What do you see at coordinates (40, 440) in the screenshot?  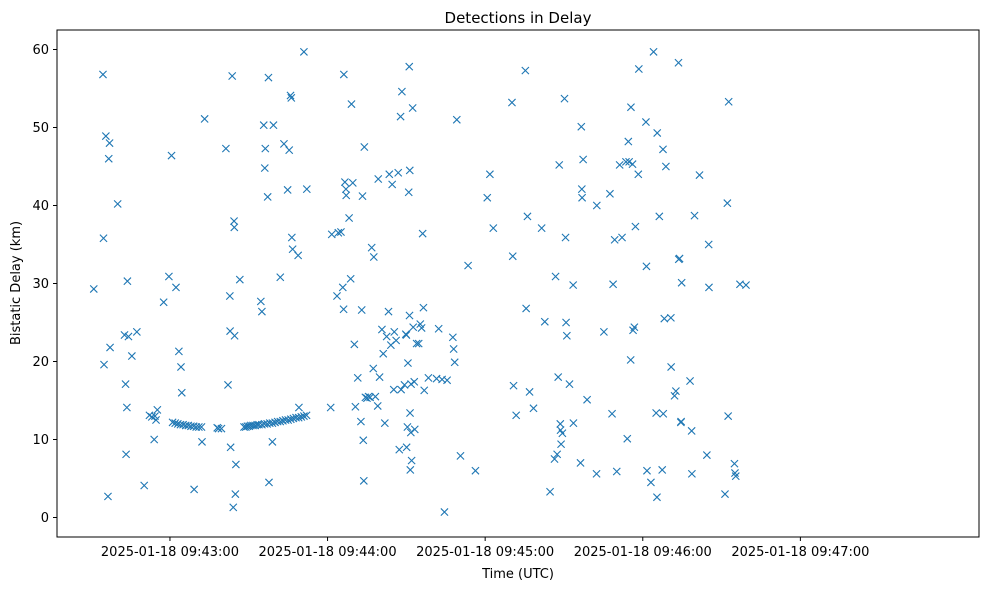 I see `y-tick-label: 10` at bounding box center [40, 440].